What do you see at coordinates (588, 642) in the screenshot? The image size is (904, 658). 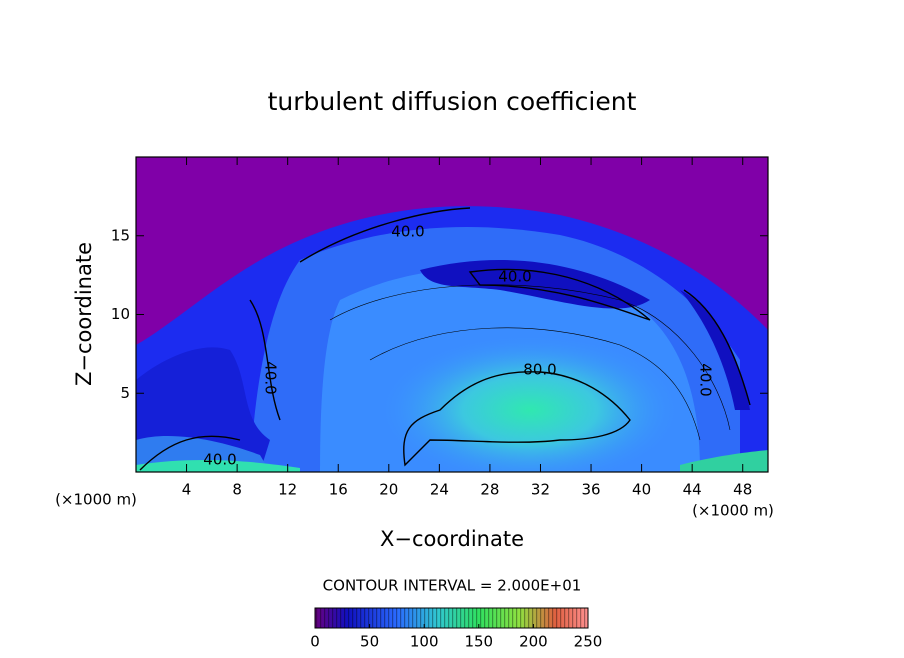 I see `colorbar-tick-label: 250` at bounding box center [588, 642].